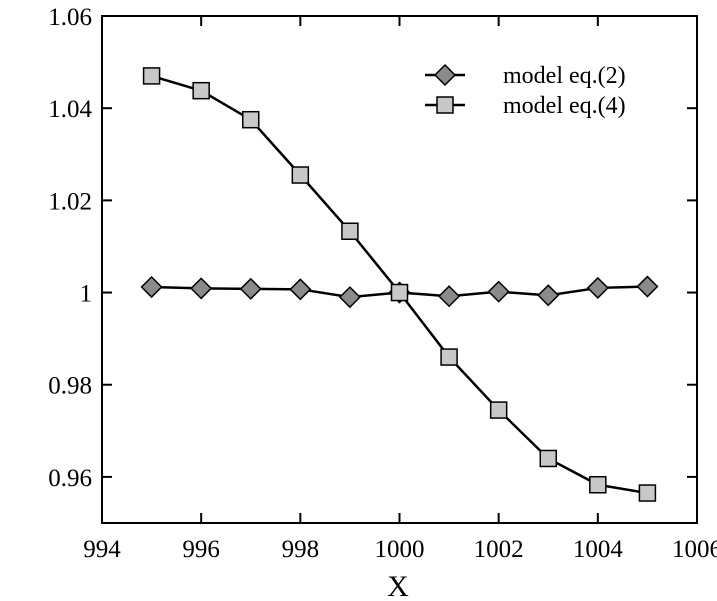 Image resolution: width=717 pixels, height=601 pixels. What do you see at coordinates (102, 549) in the screenshot?
I see `x-tick-label: 994` at bounding box center [102, 549].